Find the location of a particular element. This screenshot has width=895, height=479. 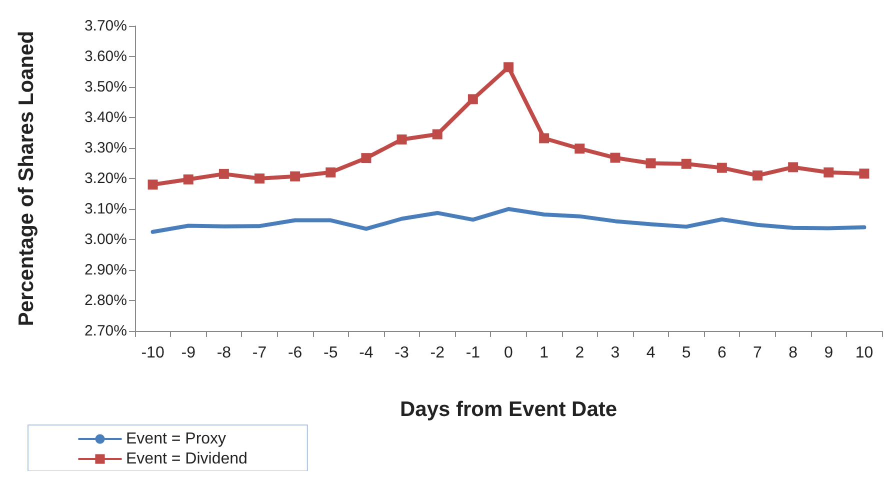

x-tick-label: 5 is located at coordinates (686, 353).